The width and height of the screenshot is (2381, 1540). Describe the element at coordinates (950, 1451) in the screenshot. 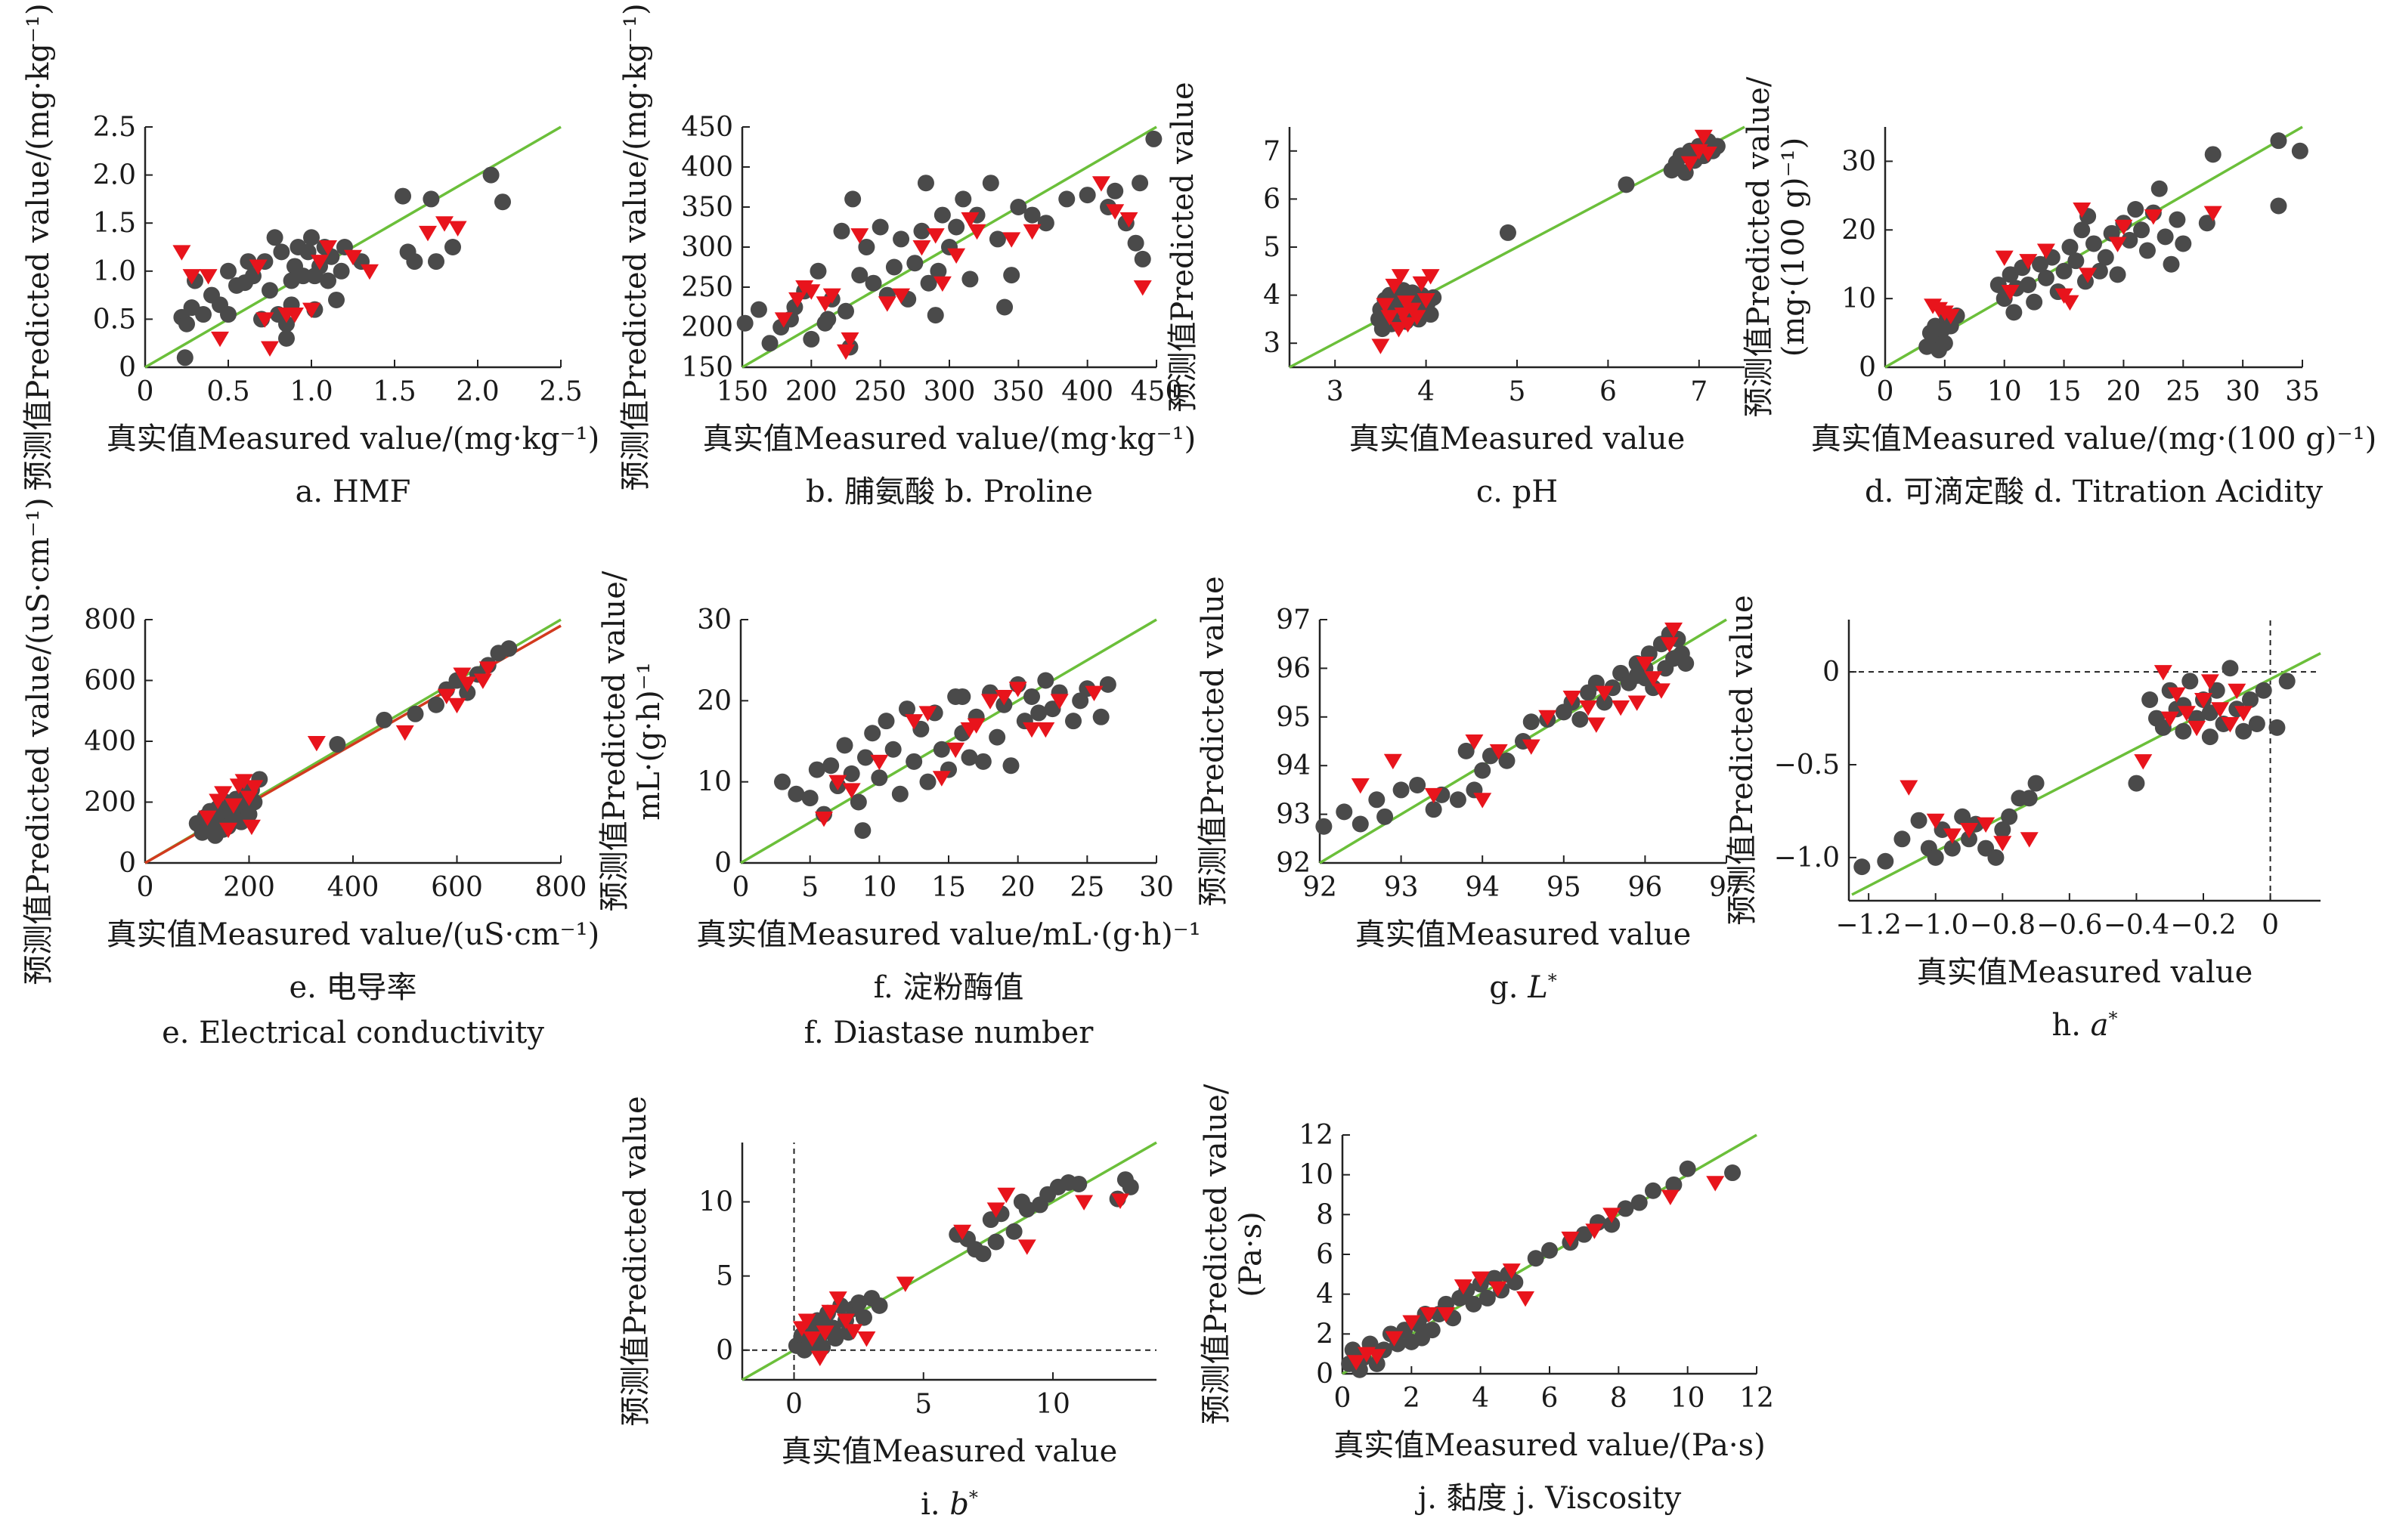

I see `x-axis-label: 真实值Measured value` at that location.